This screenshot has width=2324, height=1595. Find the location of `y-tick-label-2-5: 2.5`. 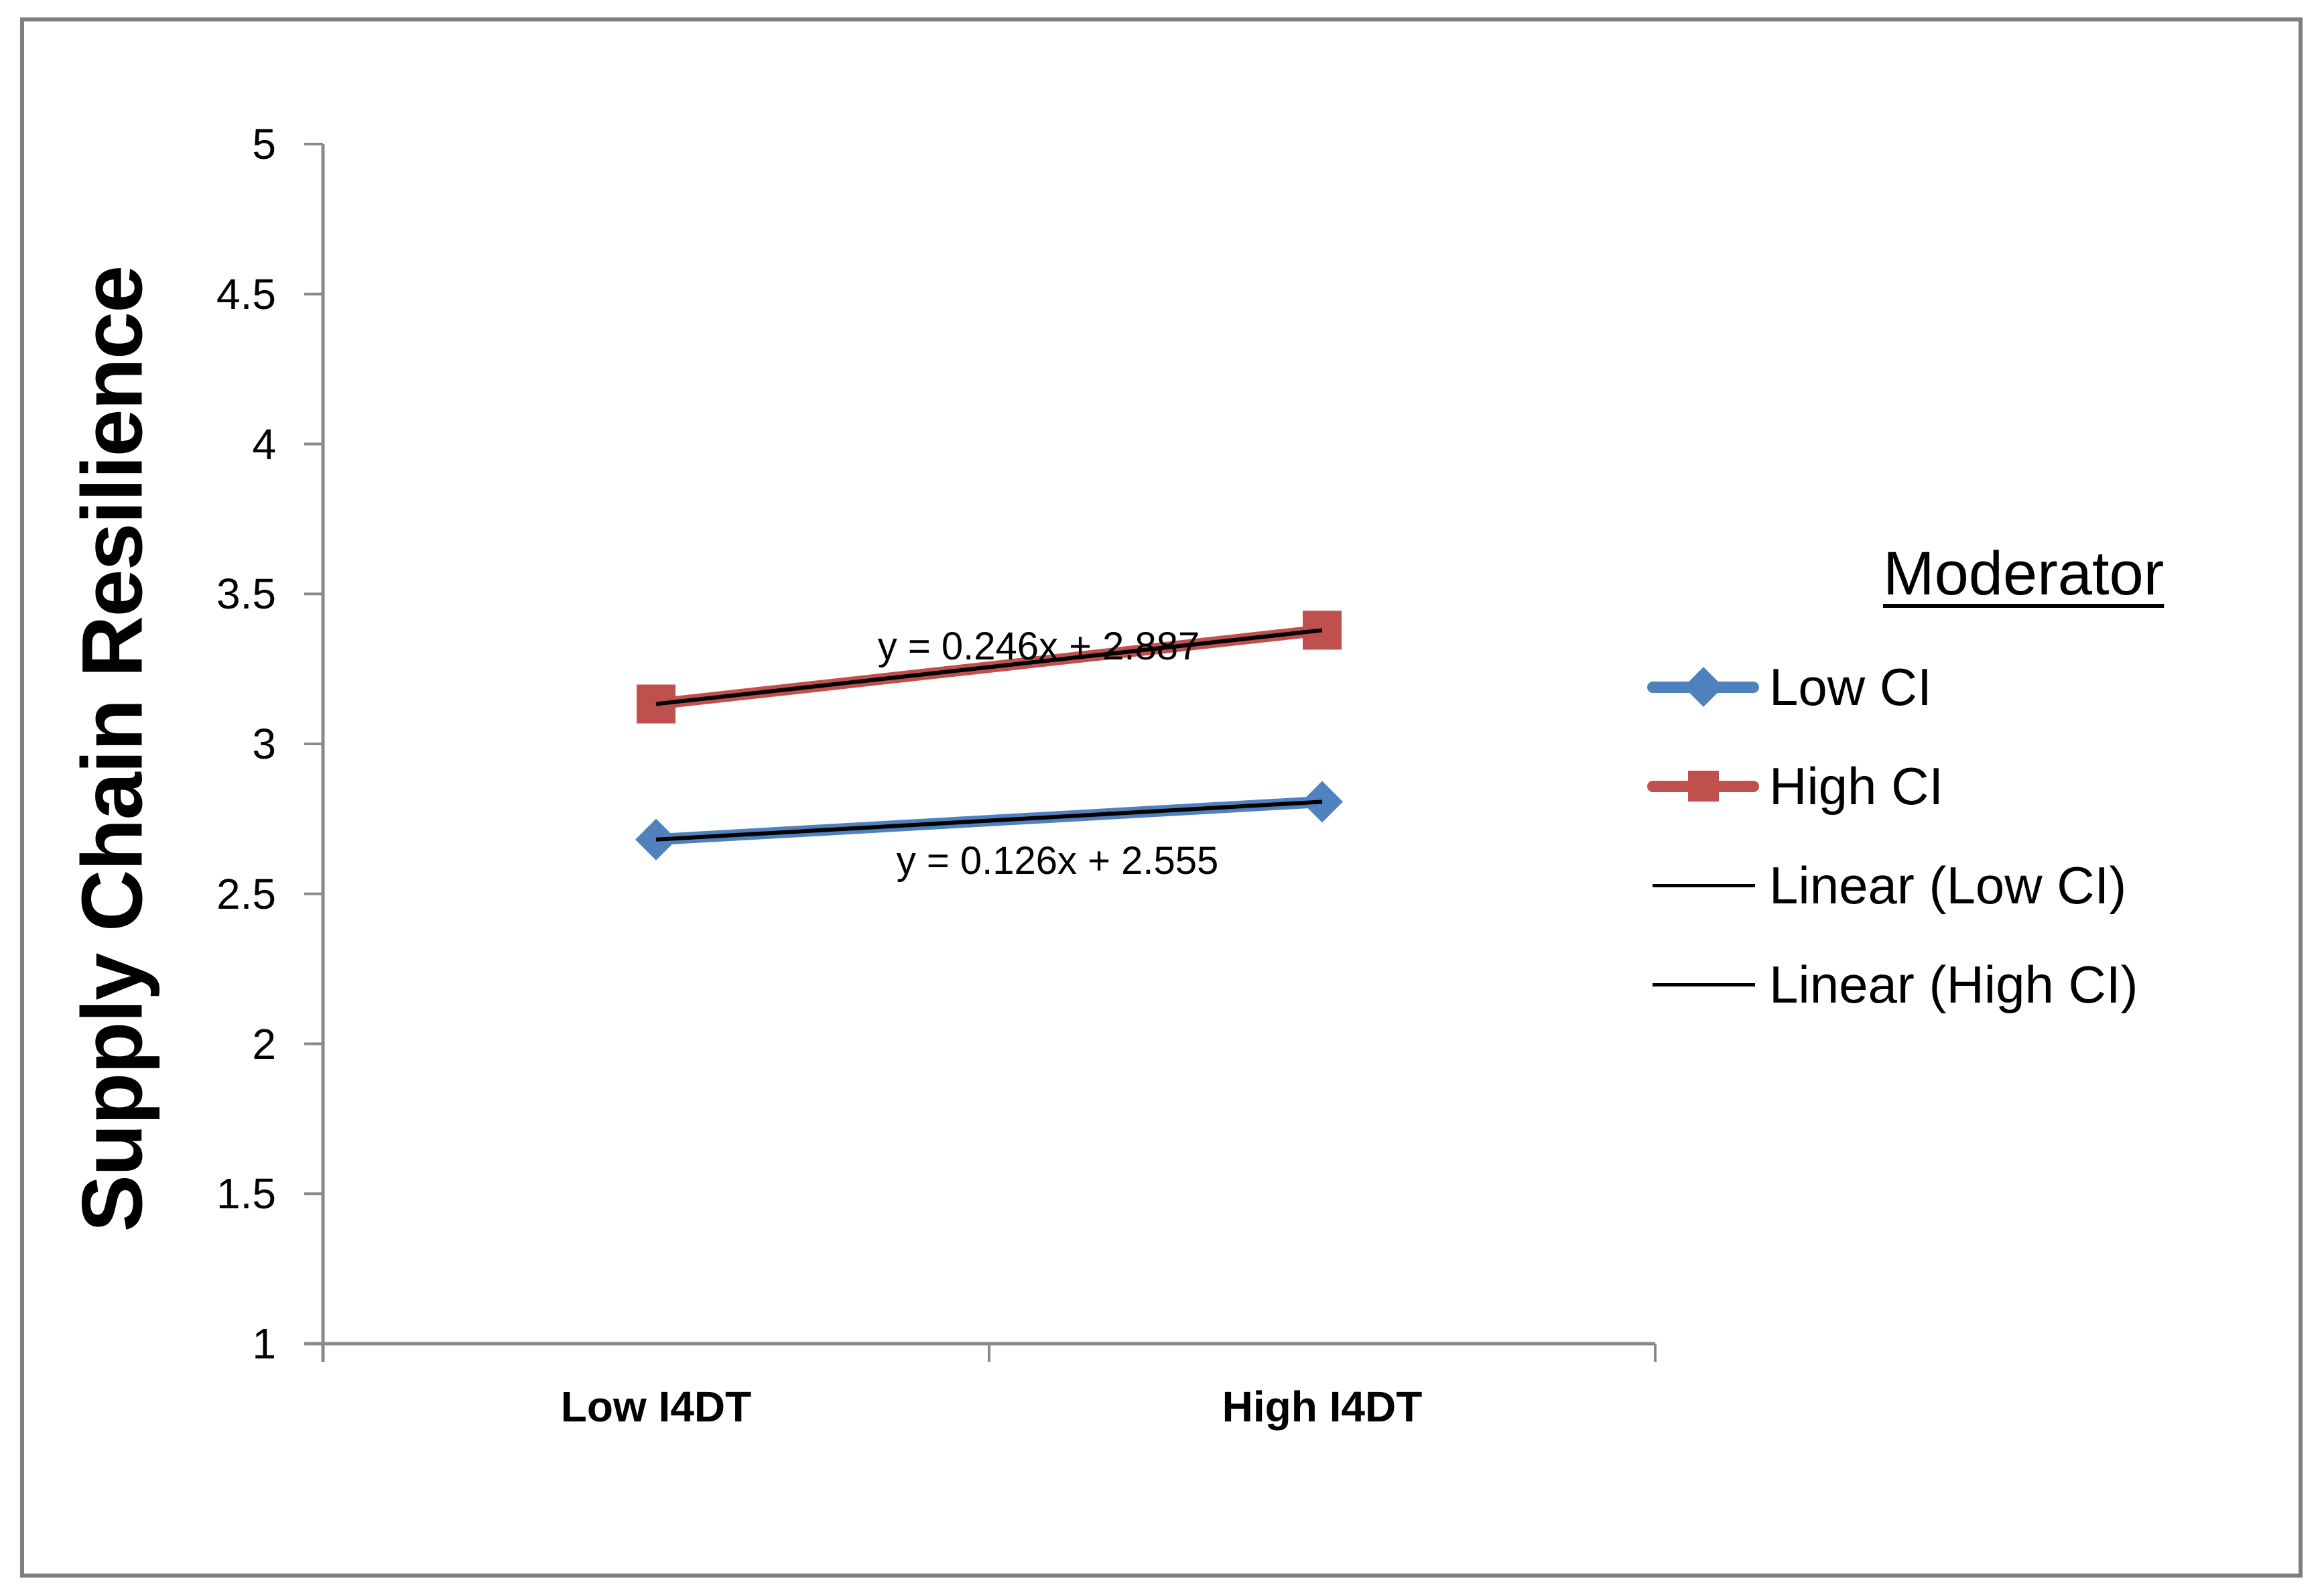

y-tick-label-2-5: 2.5 is located at coordinates (246, 893).